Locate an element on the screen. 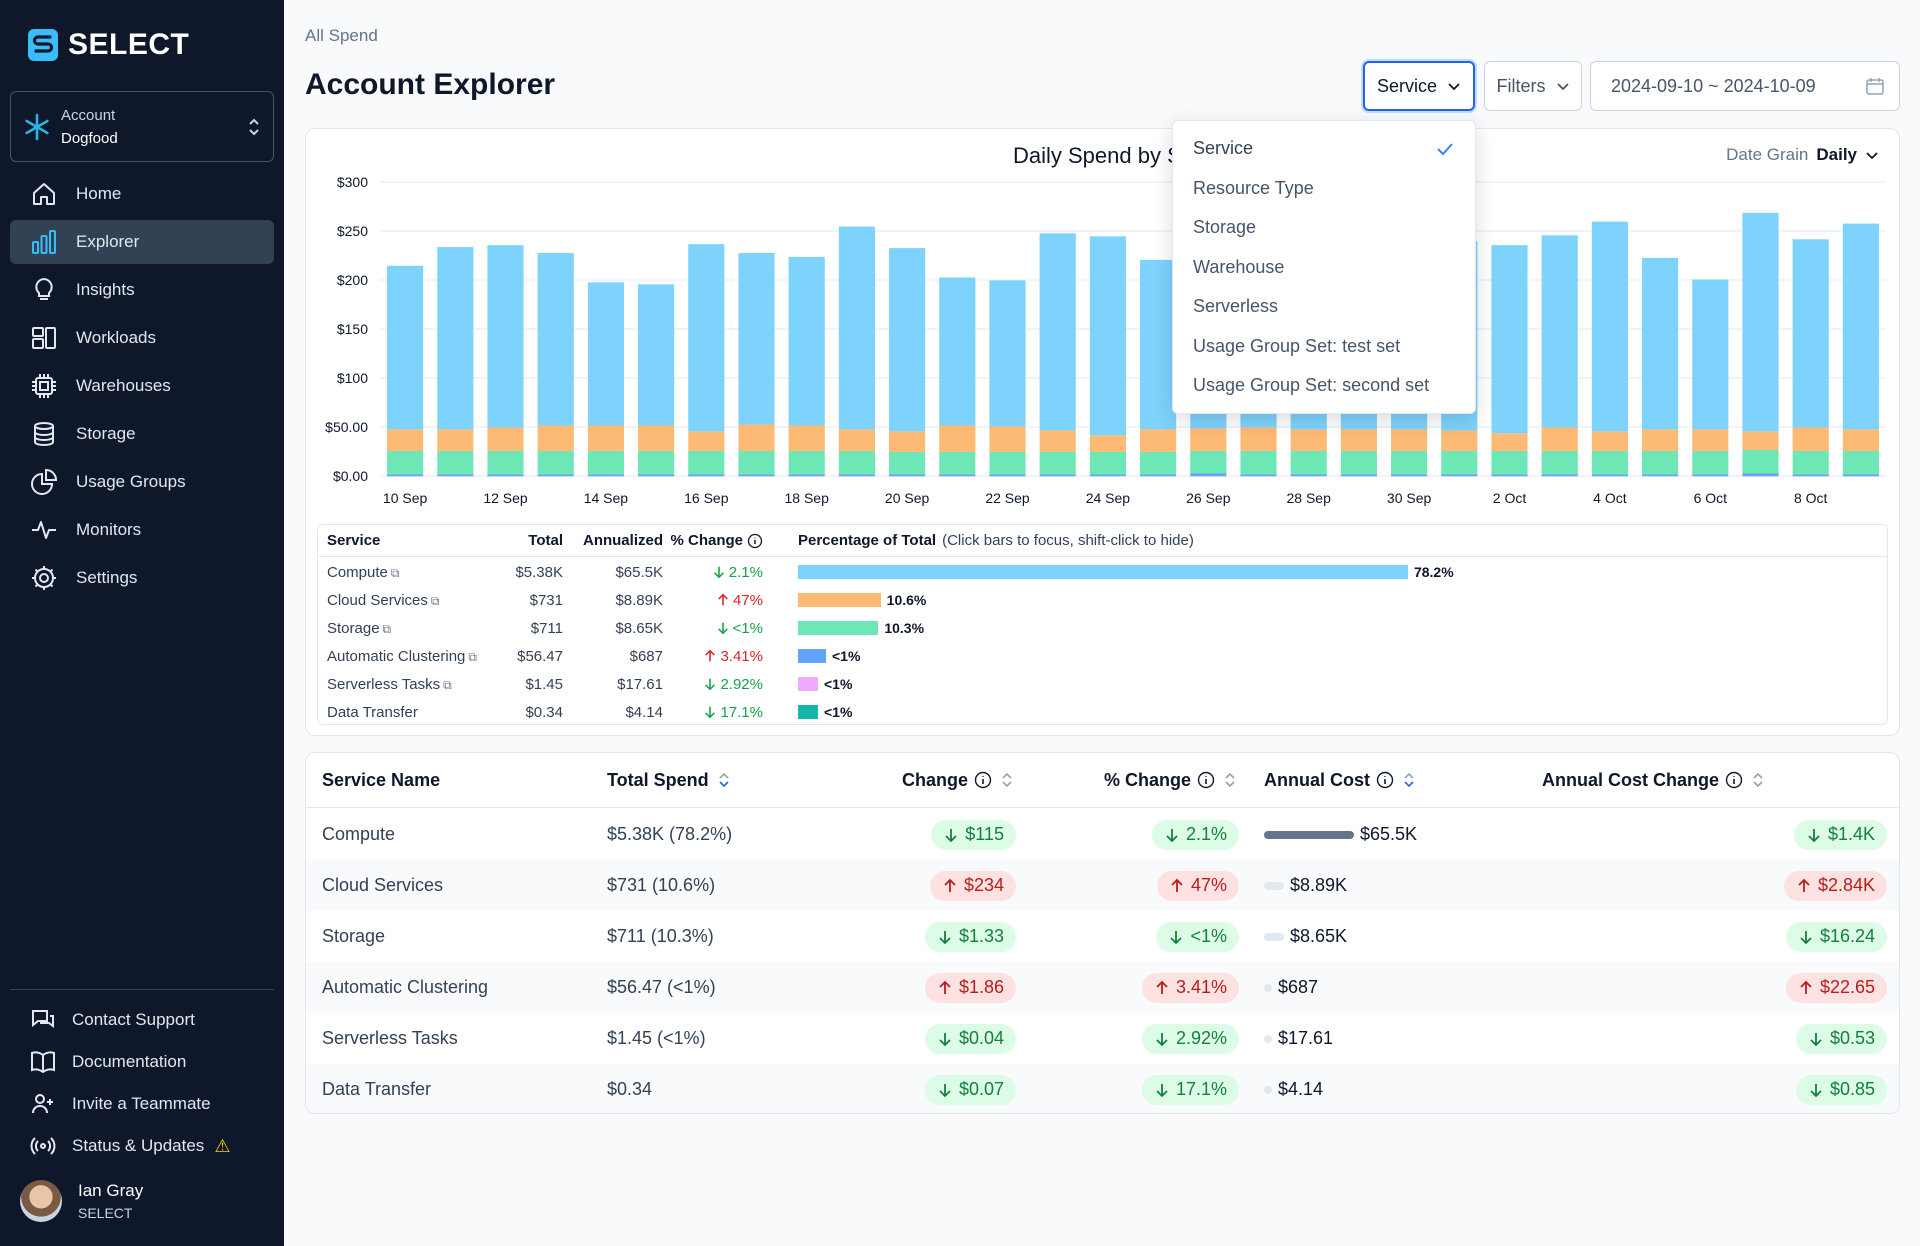 This screenshot has height=1246, width=1920. summary-service: Compute ⧉ is located at coordinates (363, 572).